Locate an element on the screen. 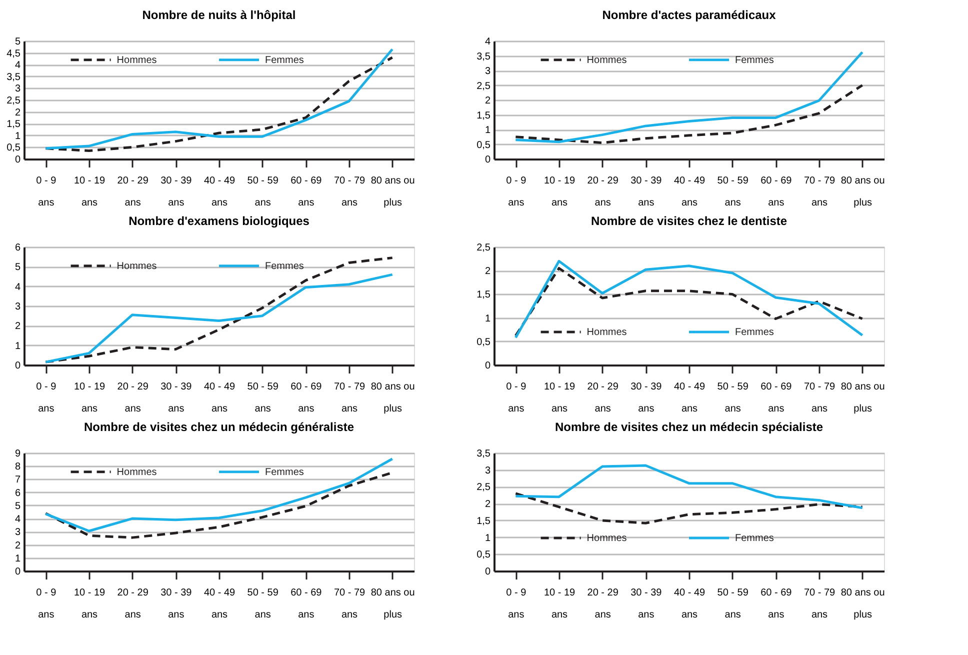  y-tick-label: 4,5 is located at coordinates (13, 54).